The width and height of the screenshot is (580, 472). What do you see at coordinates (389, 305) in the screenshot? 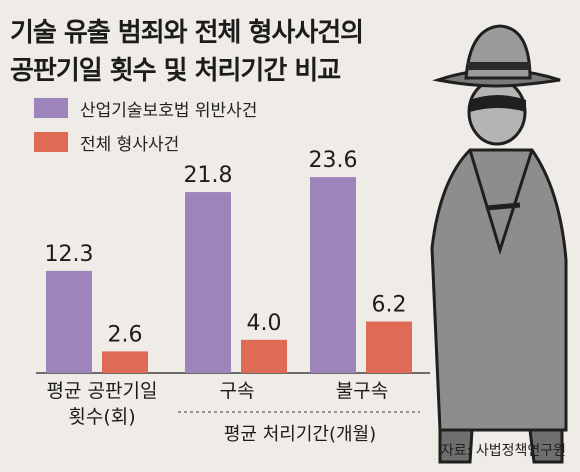
I see `data-label-series-2-3: 6.2` at bounding box center [389, 305].